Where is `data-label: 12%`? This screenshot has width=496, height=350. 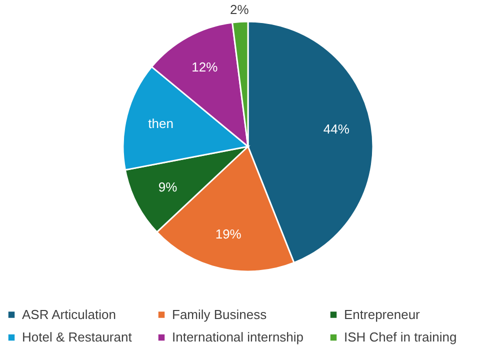
data-label: 12% is located at coordinates (205, 67).